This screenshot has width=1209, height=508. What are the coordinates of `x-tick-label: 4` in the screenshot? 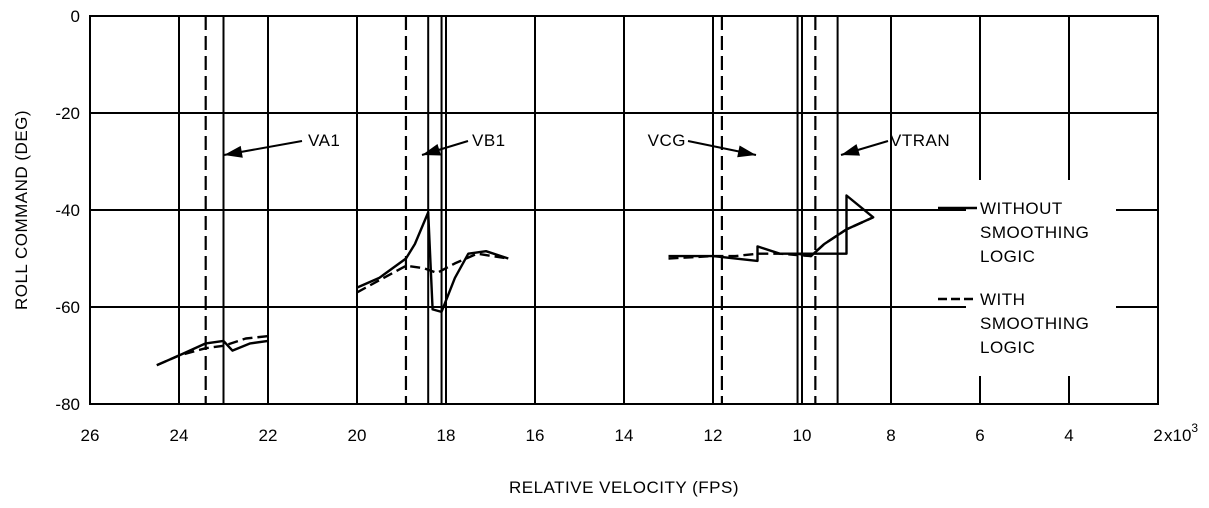 It's located at (1068, 435).